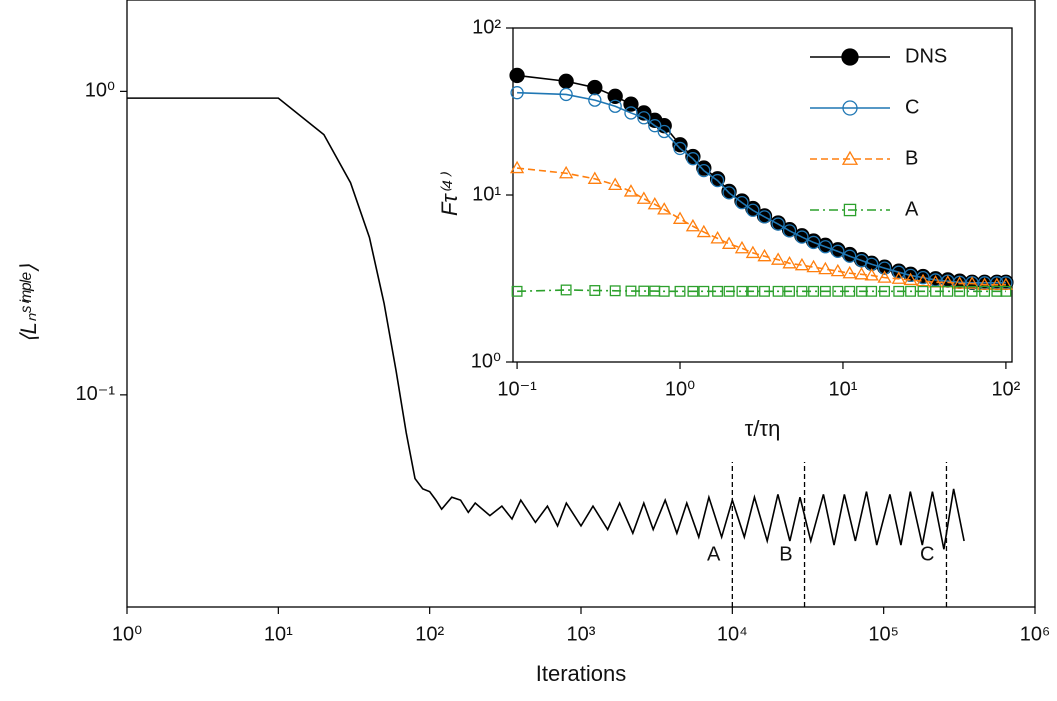 The image size is (1057, 701). What do you see at coordinates (883, 634) in the screenshot?
I see `x-tick-label: 10⁵` at bounding box center [883, 634].